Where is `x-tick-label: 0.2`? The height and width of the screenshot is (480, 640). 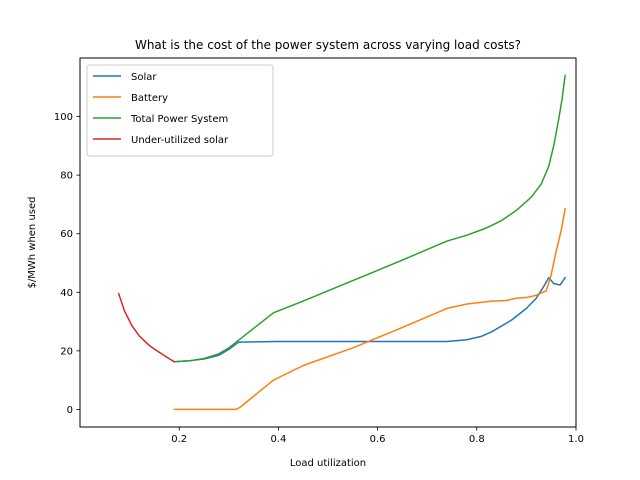 x-tick-label: 0.2 is located at coordinates (179, 439).